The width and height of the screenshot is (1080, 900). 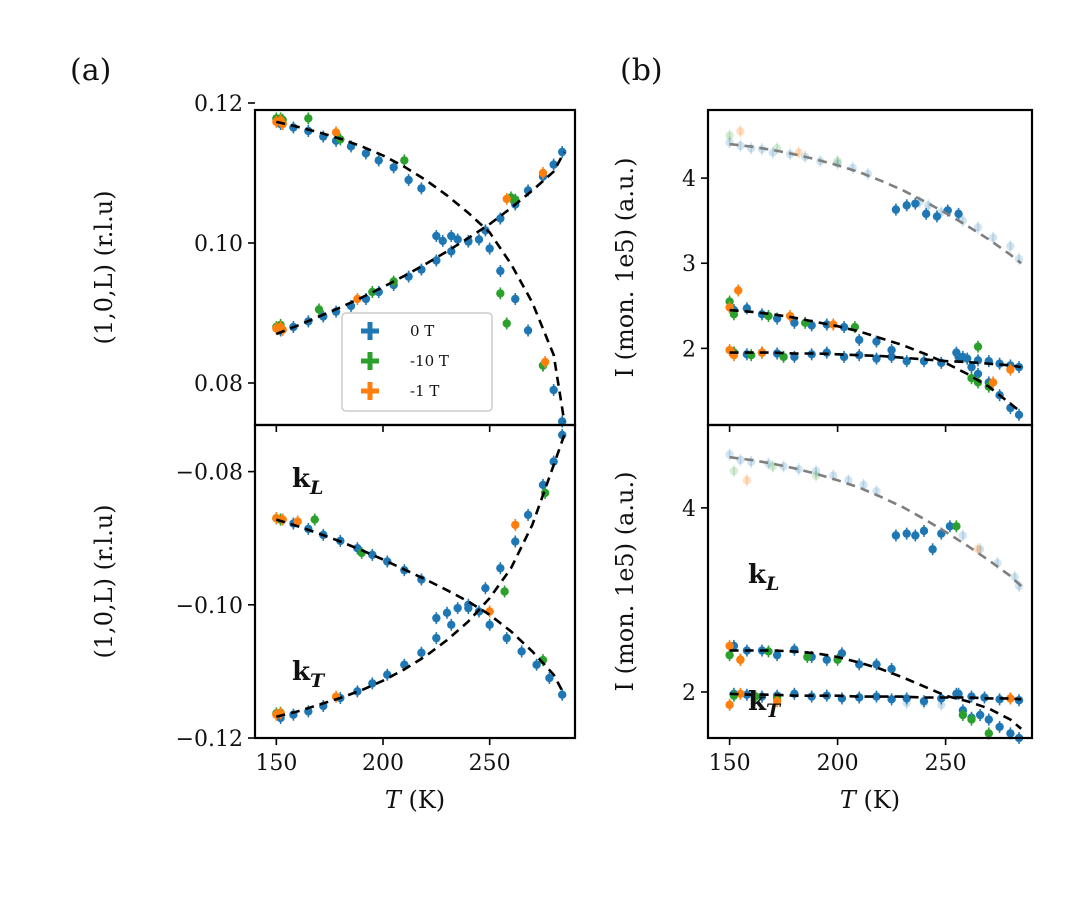 I want to click on data-point-b_top--10Tfaded-1-0, so click(x=729, y=135).